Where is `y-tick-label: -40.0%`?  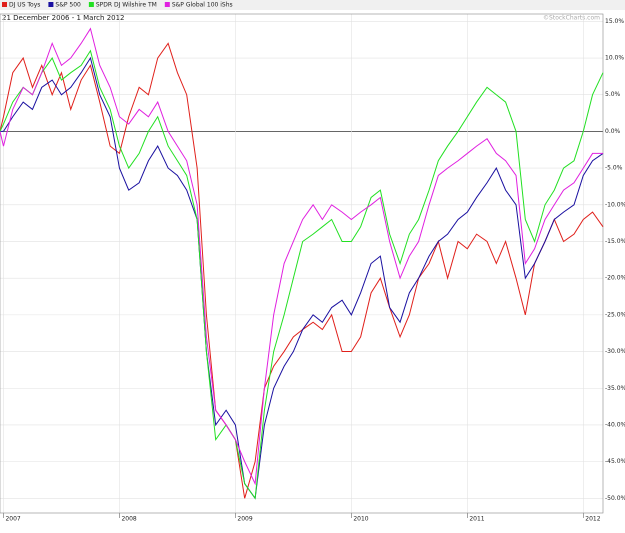
y-tick-label: -40.0% is located at coordinates (615, 424).